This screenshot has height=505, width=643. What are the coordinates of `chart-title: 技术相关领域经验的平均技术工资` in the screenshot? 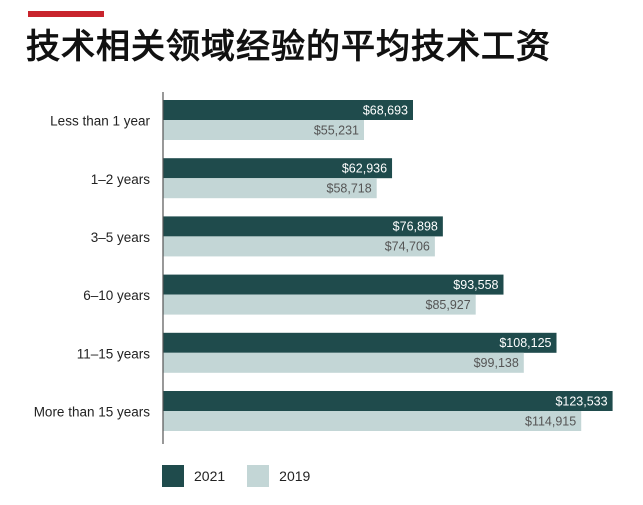 It's located at (288, 47).